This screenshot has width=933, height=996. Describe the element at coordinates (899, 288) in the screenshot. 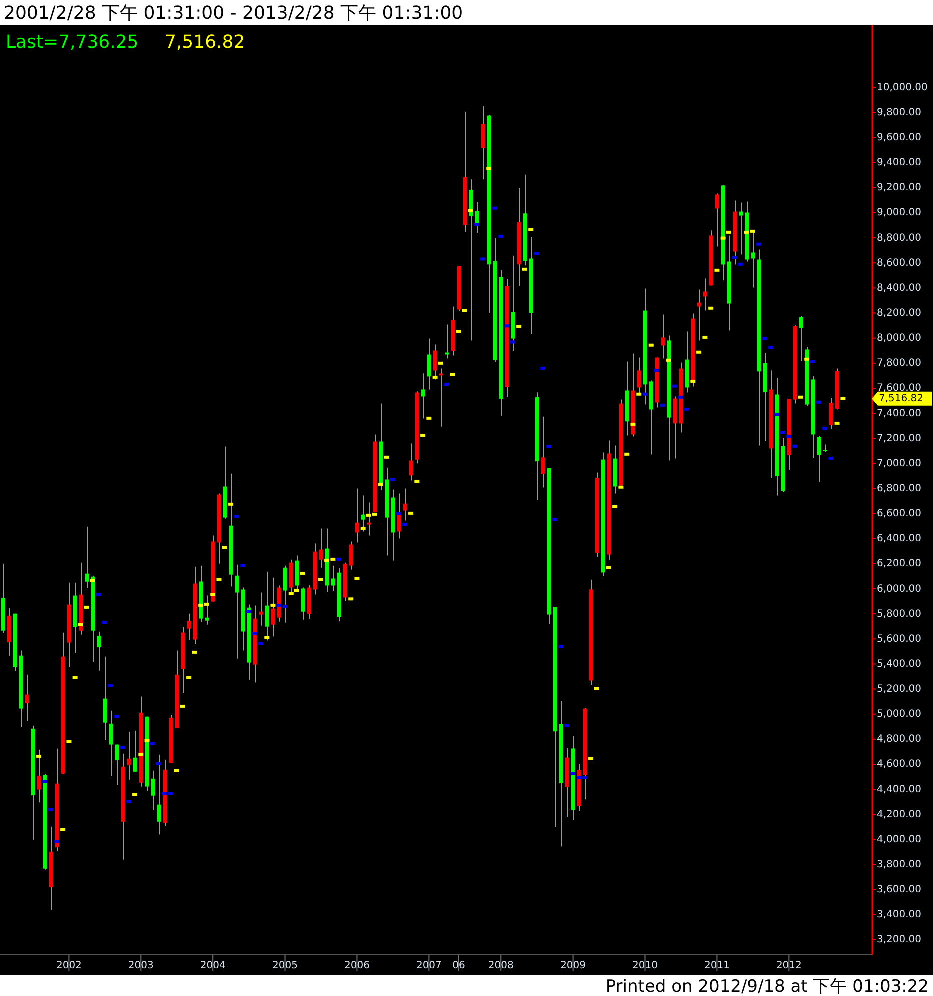

I see `y-tick-label: 8,400.00` at that location.